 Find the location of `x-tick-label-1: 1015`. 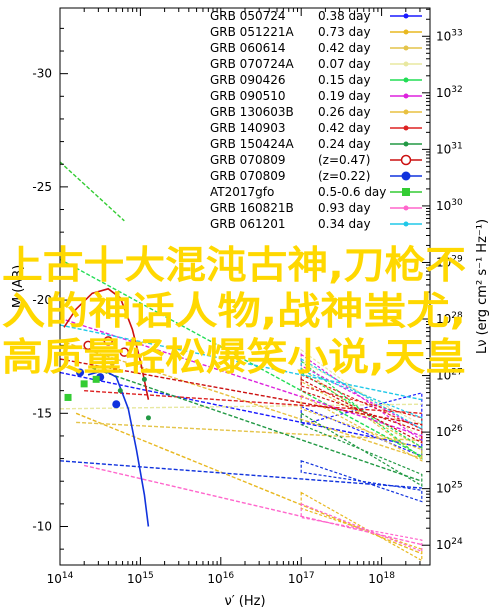

x-tick-label-1: 1015 is located at coordinates (140, 578).